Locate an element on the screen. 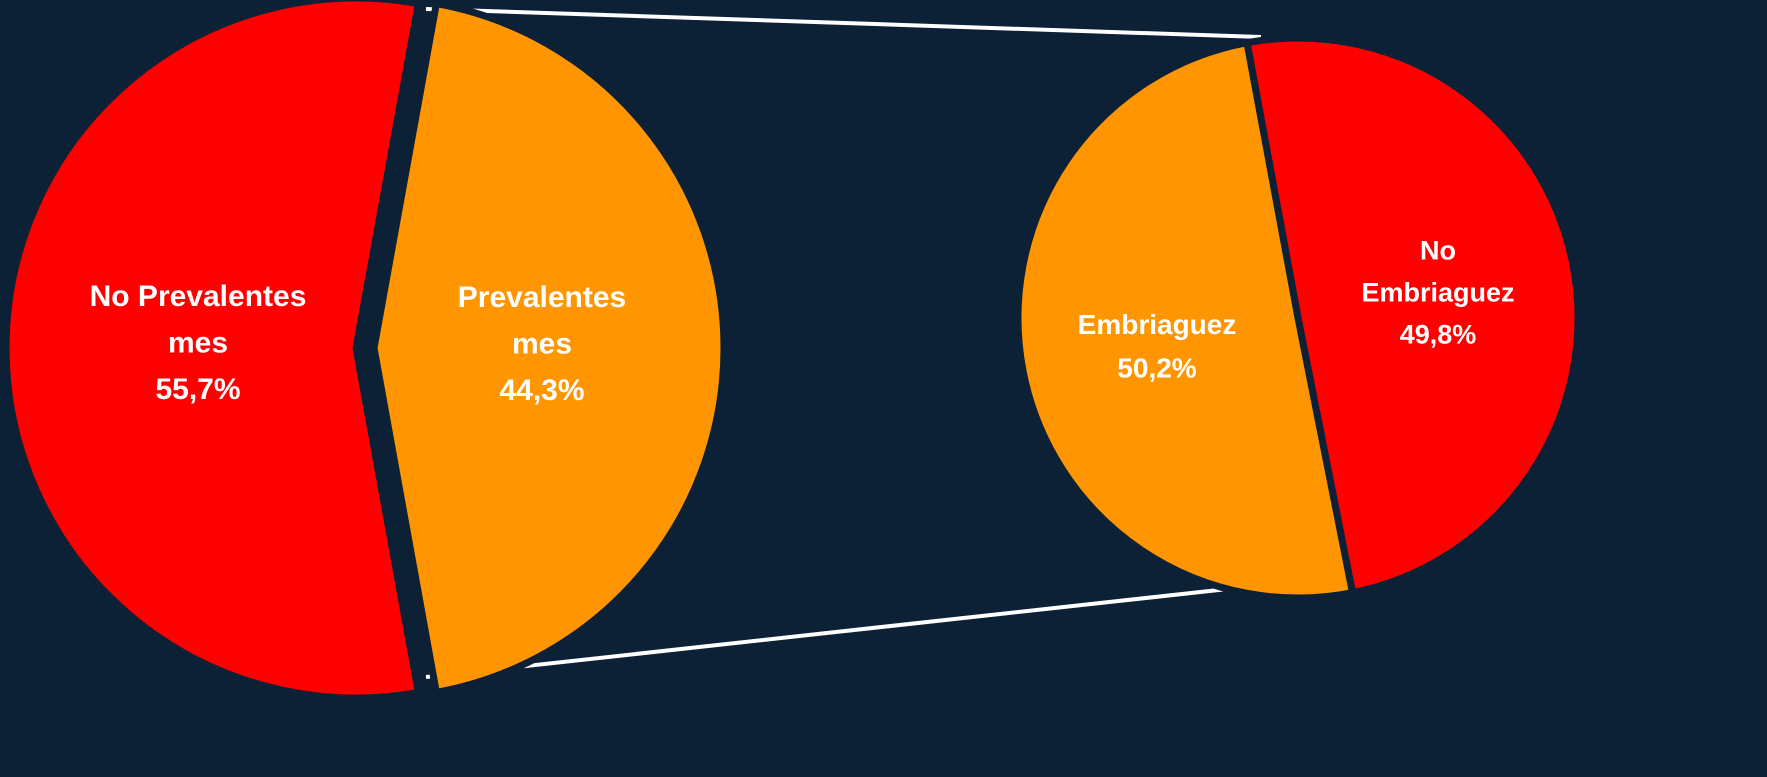 The image size is (1767, 777). slice-label-no-embriaguez: No Embriaguez 49,8% is located at coordinates (1437, 293).